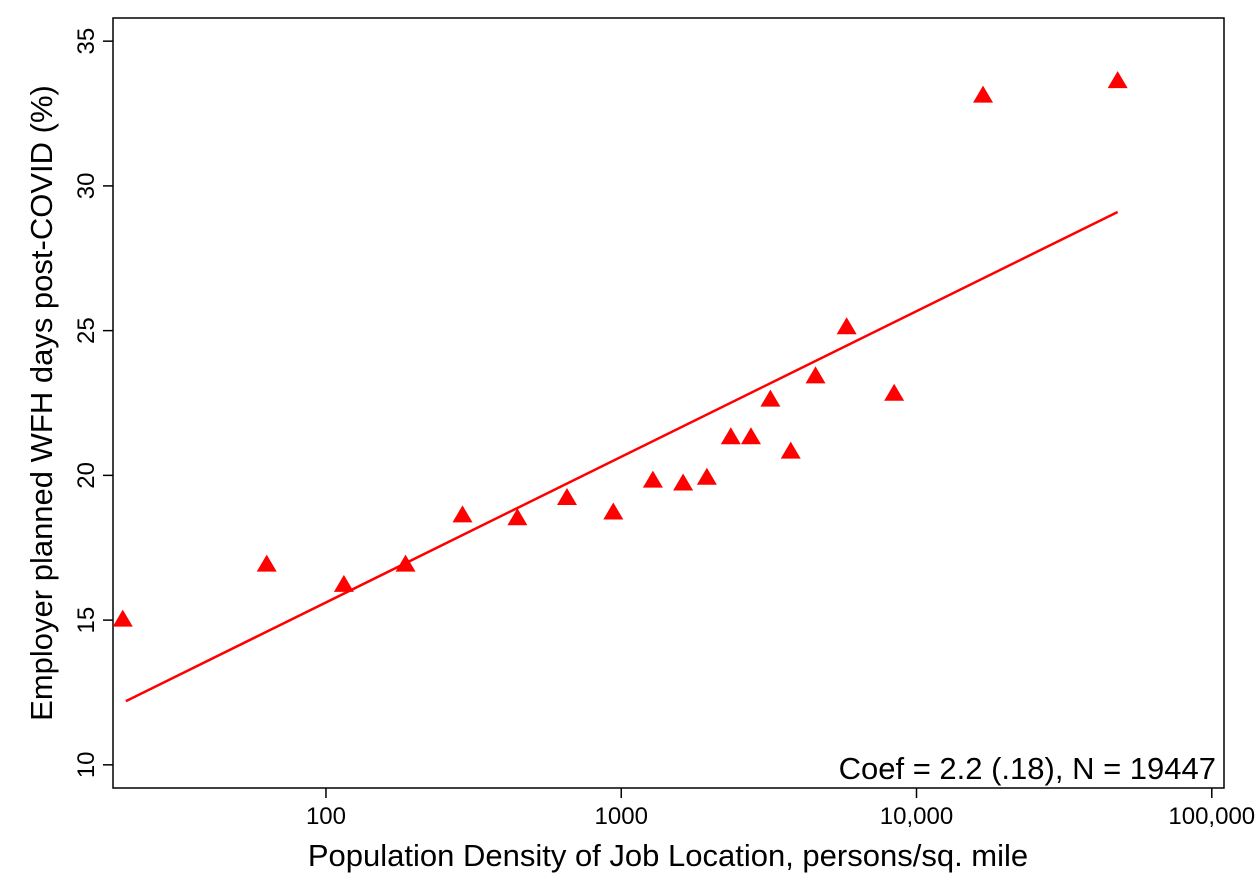  What do you see at coordinates (86, 475) in the screenshot?
I see `y-tick-label: 20` at bounding box center [86, 475].